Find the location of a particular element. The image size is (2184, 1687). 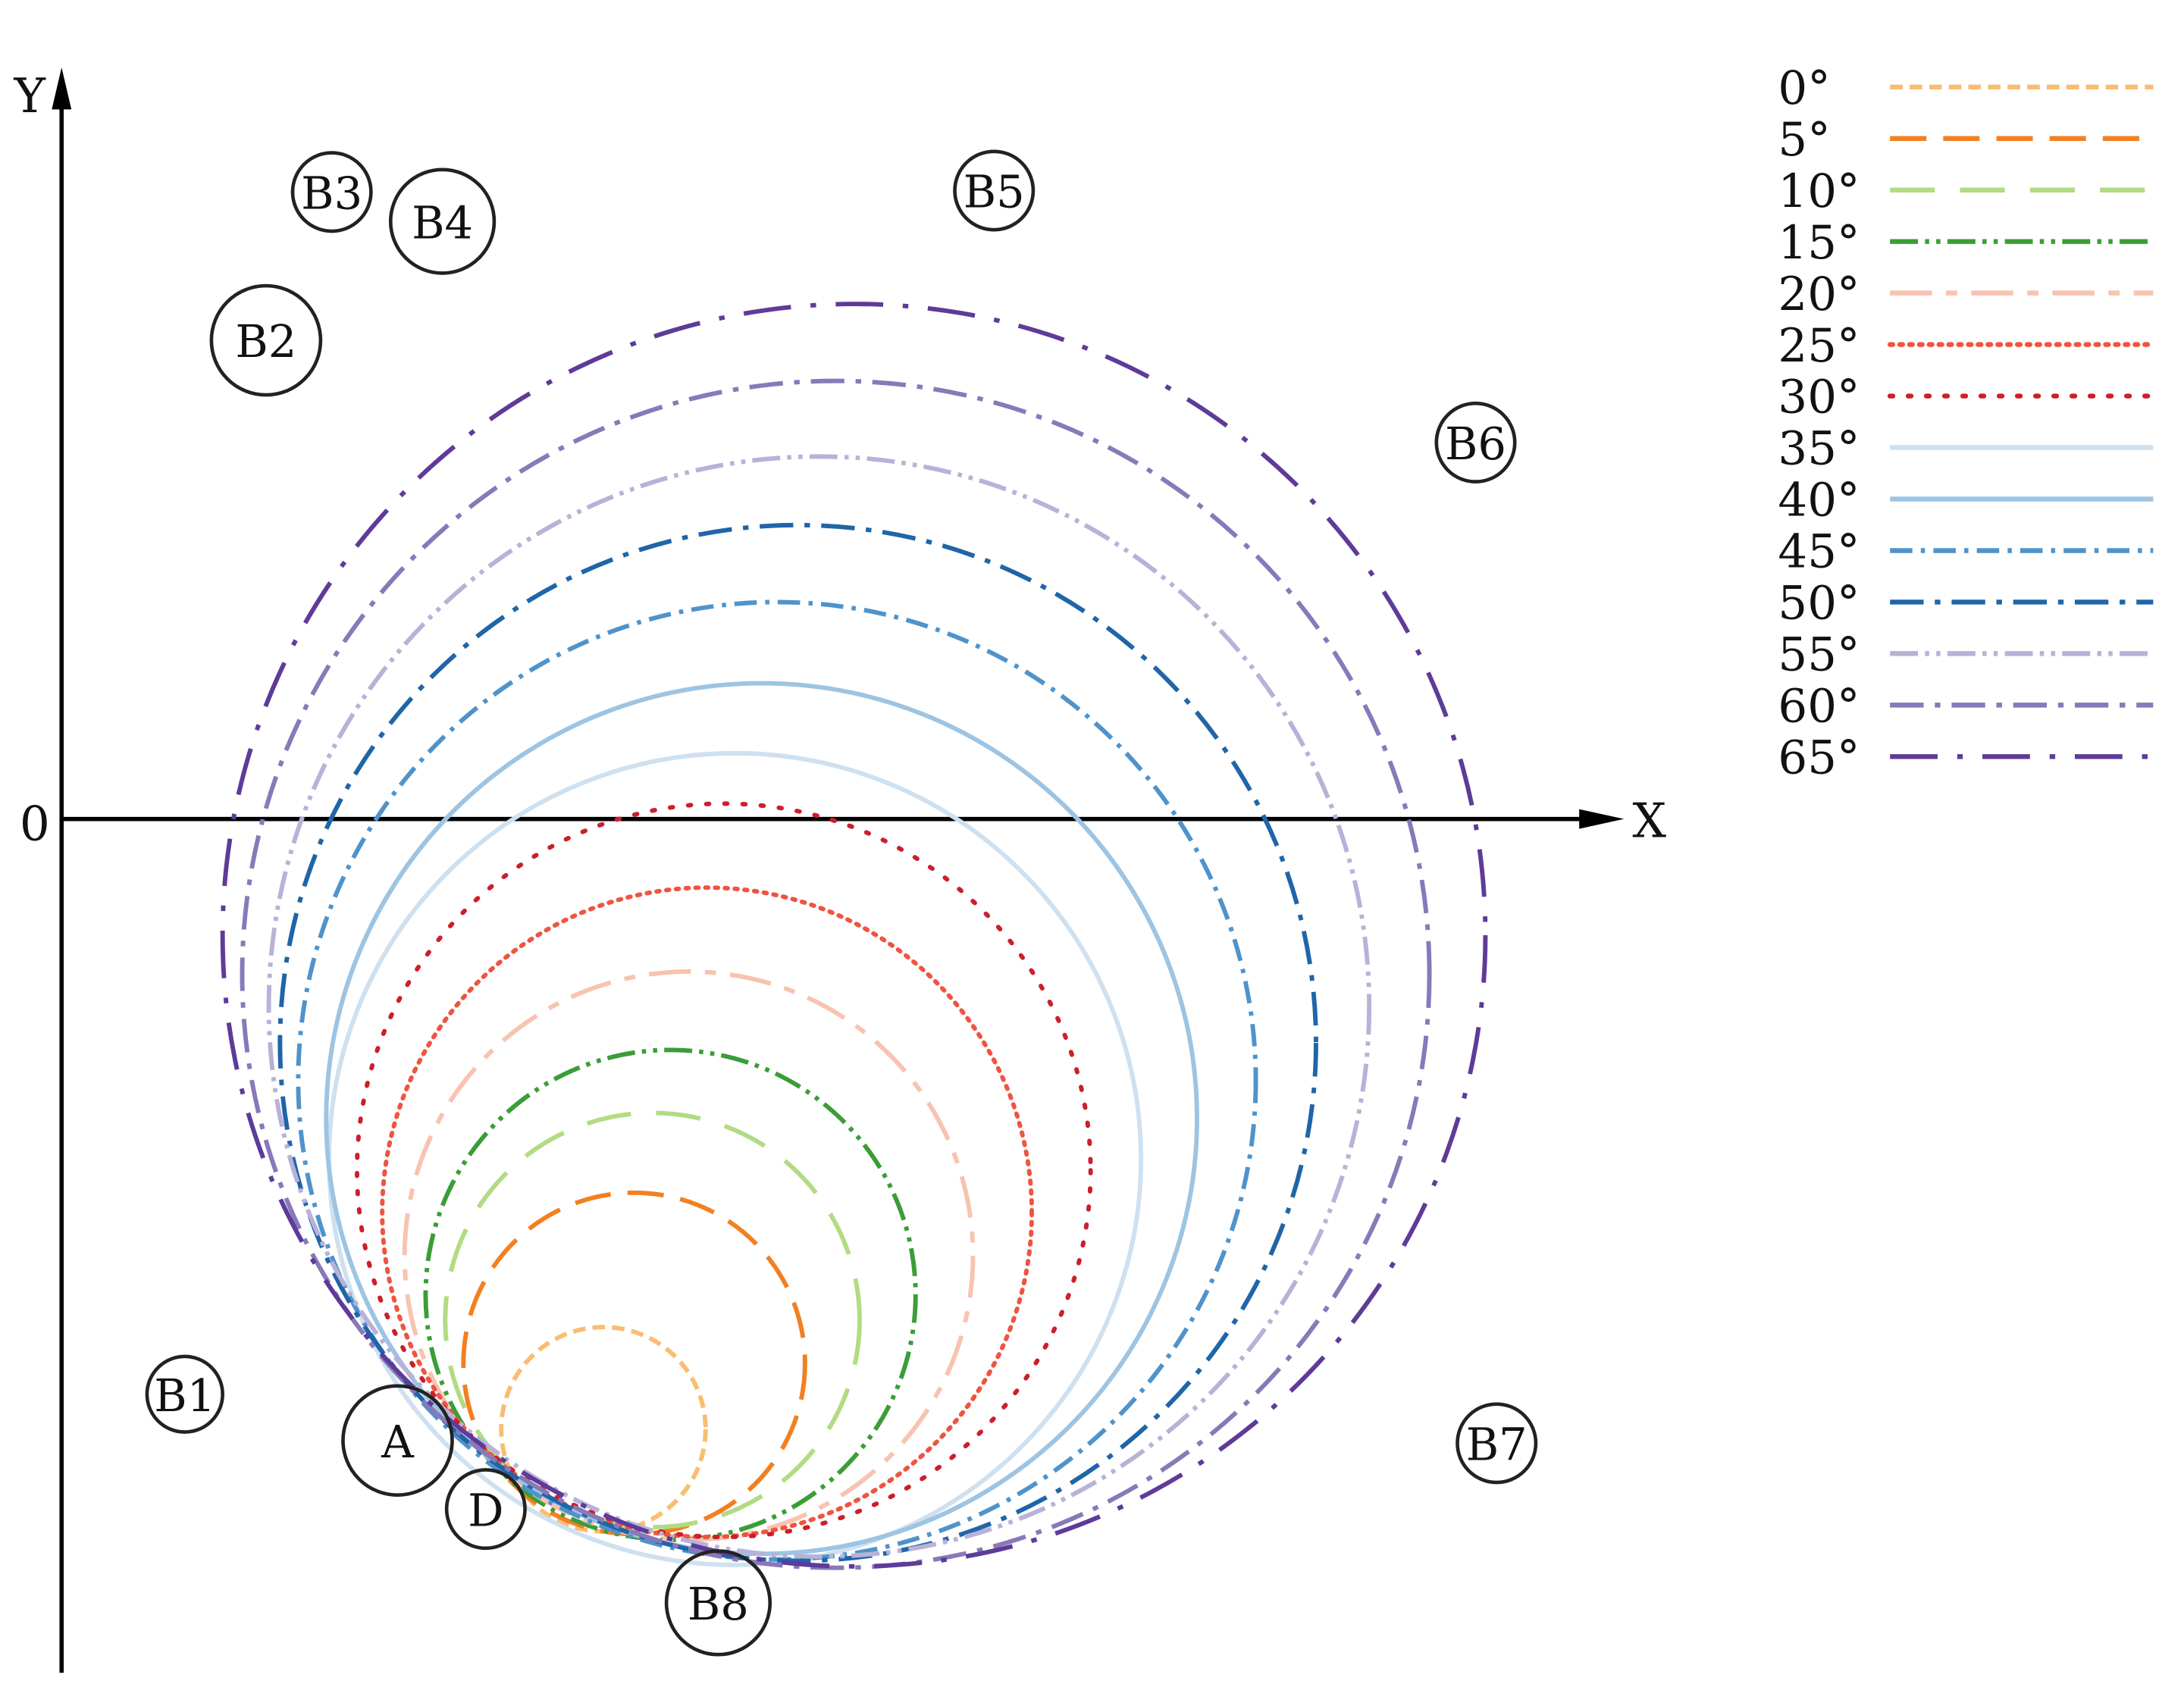

point-b5-label: B5 is located at coordinates (994, 192).